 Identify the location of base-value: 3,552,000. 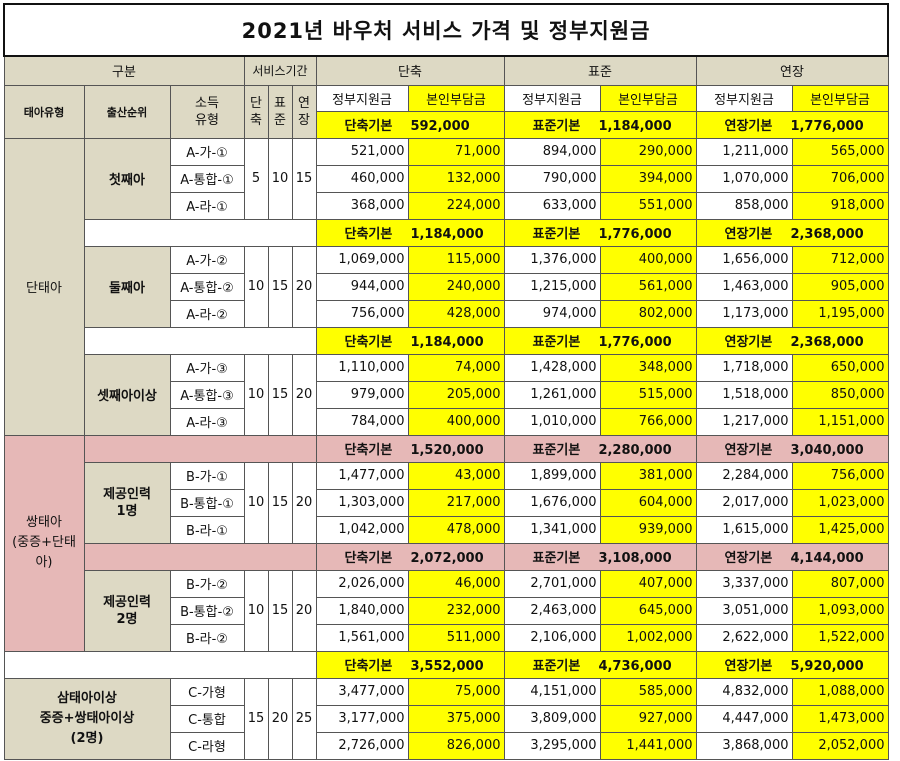
(447, 666).